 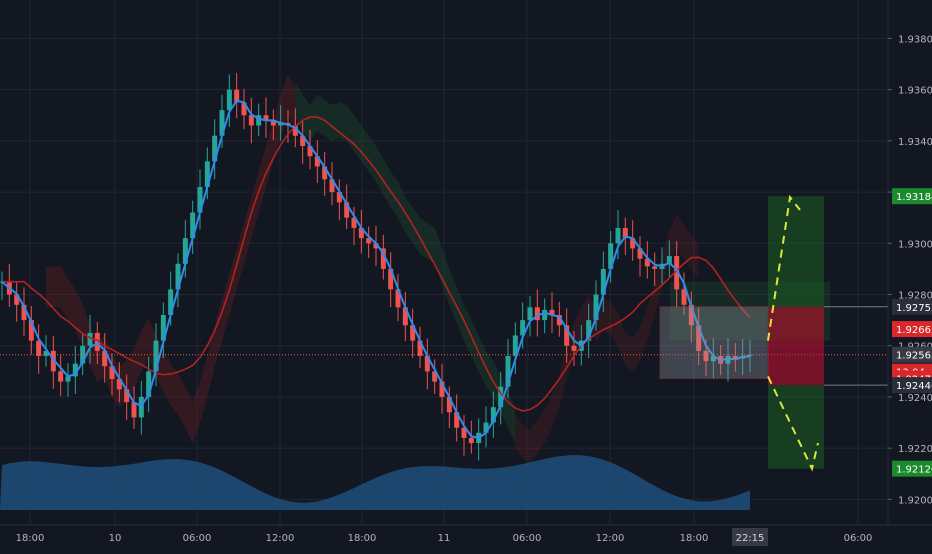 What do you see at coordinates (912, 196) in the screenshot?
I see `price-tag: 1.93184` at bounding box center [912, 196].